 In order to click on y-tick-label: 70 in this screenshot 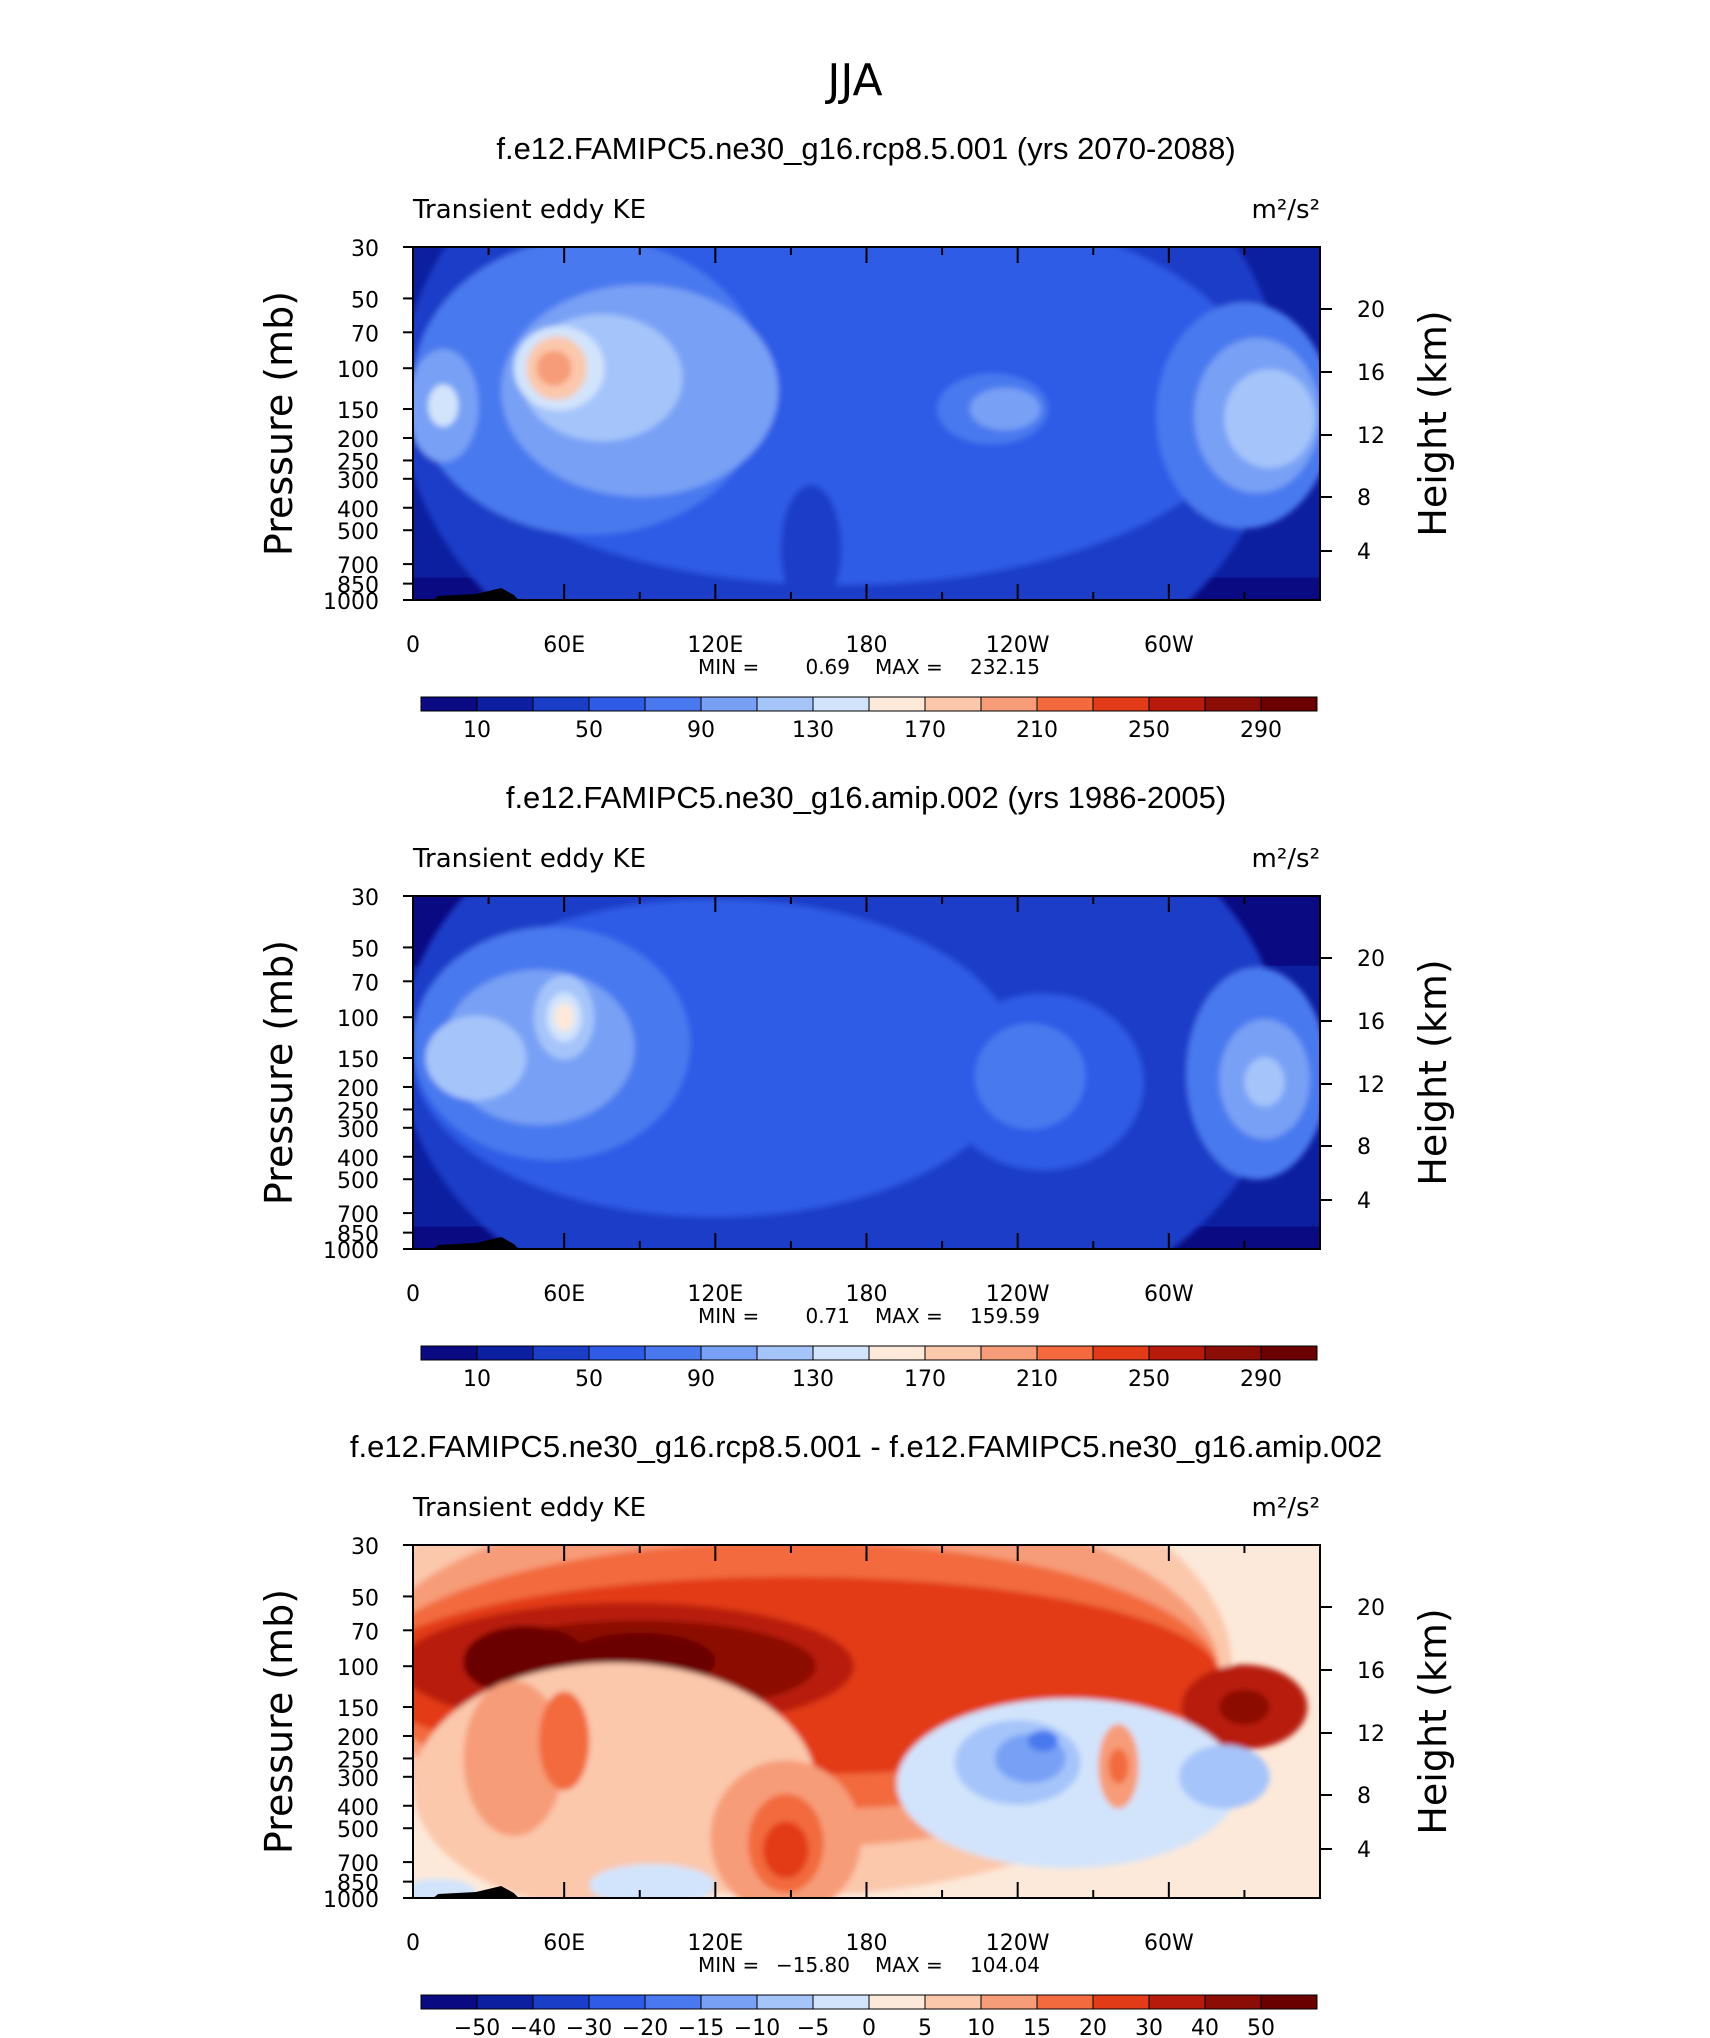, I will do `click(365, 1632)`.